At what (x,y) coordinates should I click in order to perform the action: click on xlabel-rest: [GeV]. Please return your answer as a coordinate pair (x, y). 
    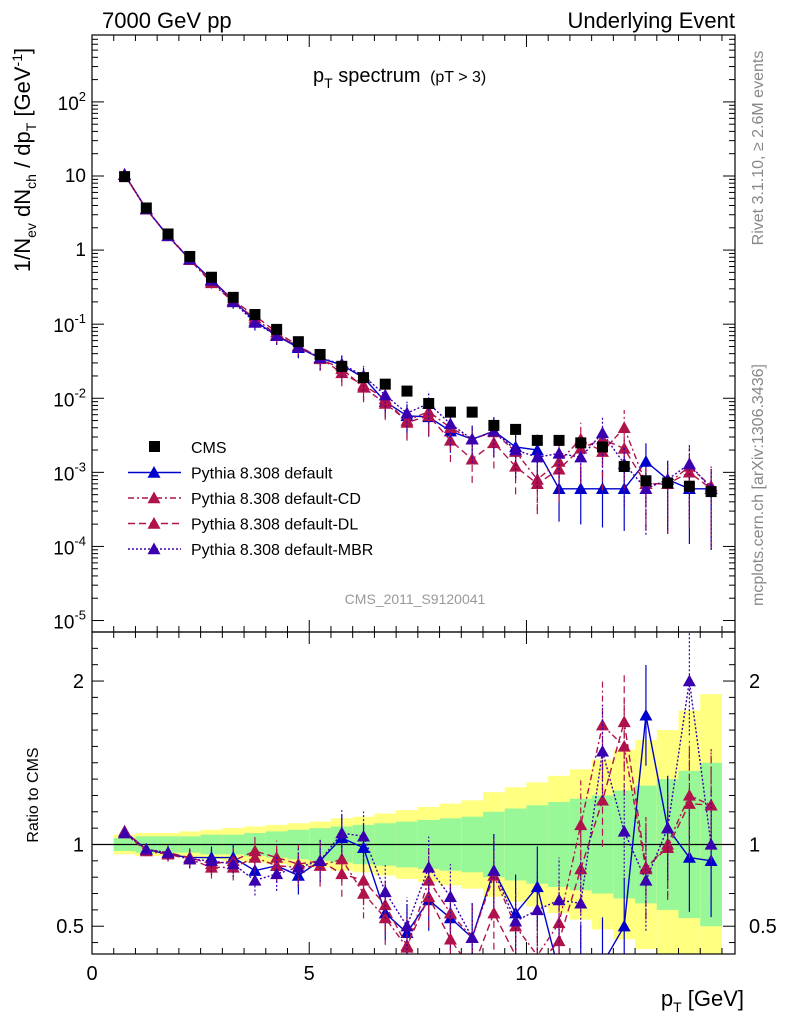
    Looking at the image, I should click on (713, 998).